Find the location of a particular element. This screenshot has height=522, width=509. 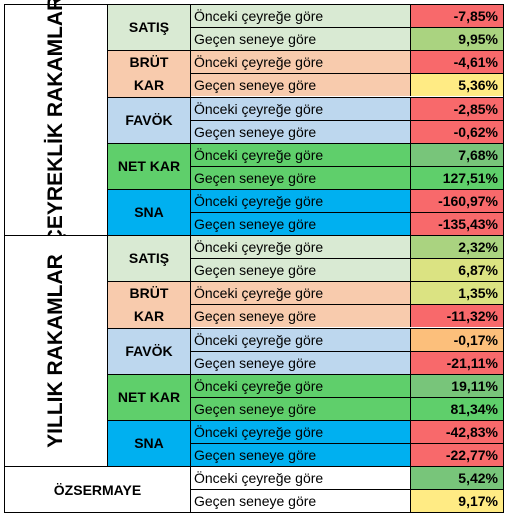

table-row: Geçen seneye göre -11,32% is located at coordinates (347, 316).